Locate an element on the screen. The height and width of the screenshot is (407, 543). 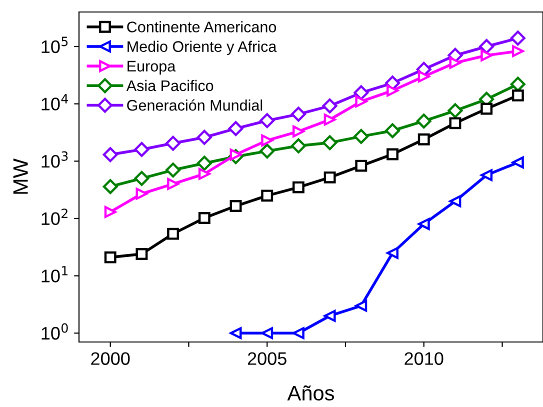
x-tick-label: 2000 is located at coordinates (110, 358).